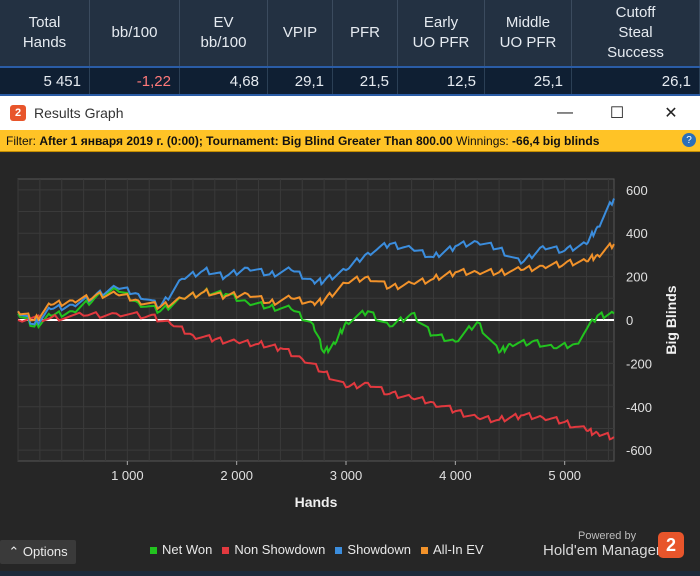 The height and width of the screenshot is (576, 700). I want to click on y-axis-label: Big Blinds, so click(671, 319).